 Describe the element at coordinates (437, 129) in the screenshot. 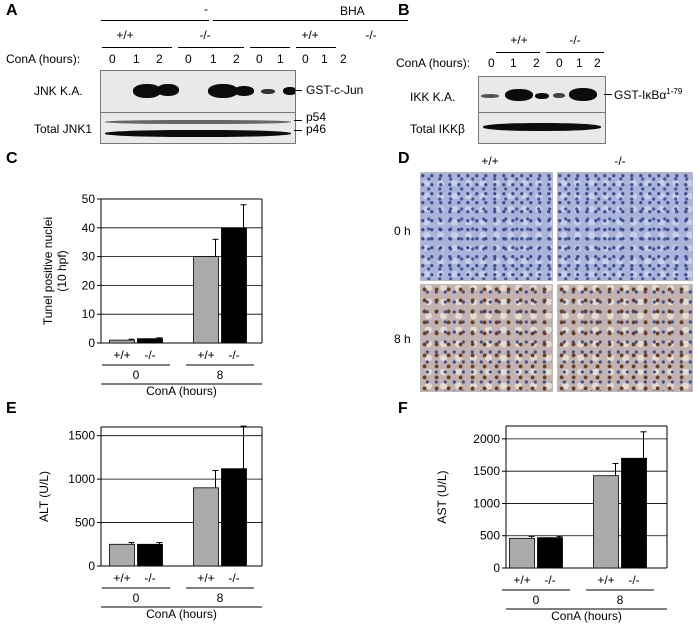

I see `total-ikkb-label: Total IKKβ` at that location.